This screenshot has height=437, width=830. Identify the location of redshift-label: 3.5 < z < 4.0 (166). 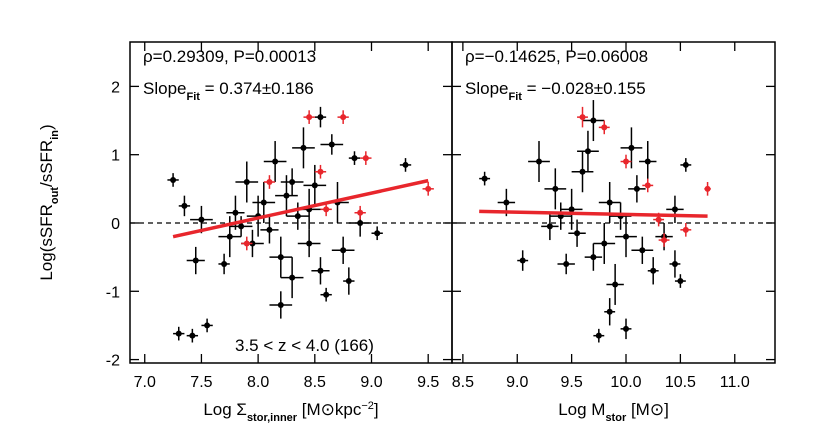
(304, 345).